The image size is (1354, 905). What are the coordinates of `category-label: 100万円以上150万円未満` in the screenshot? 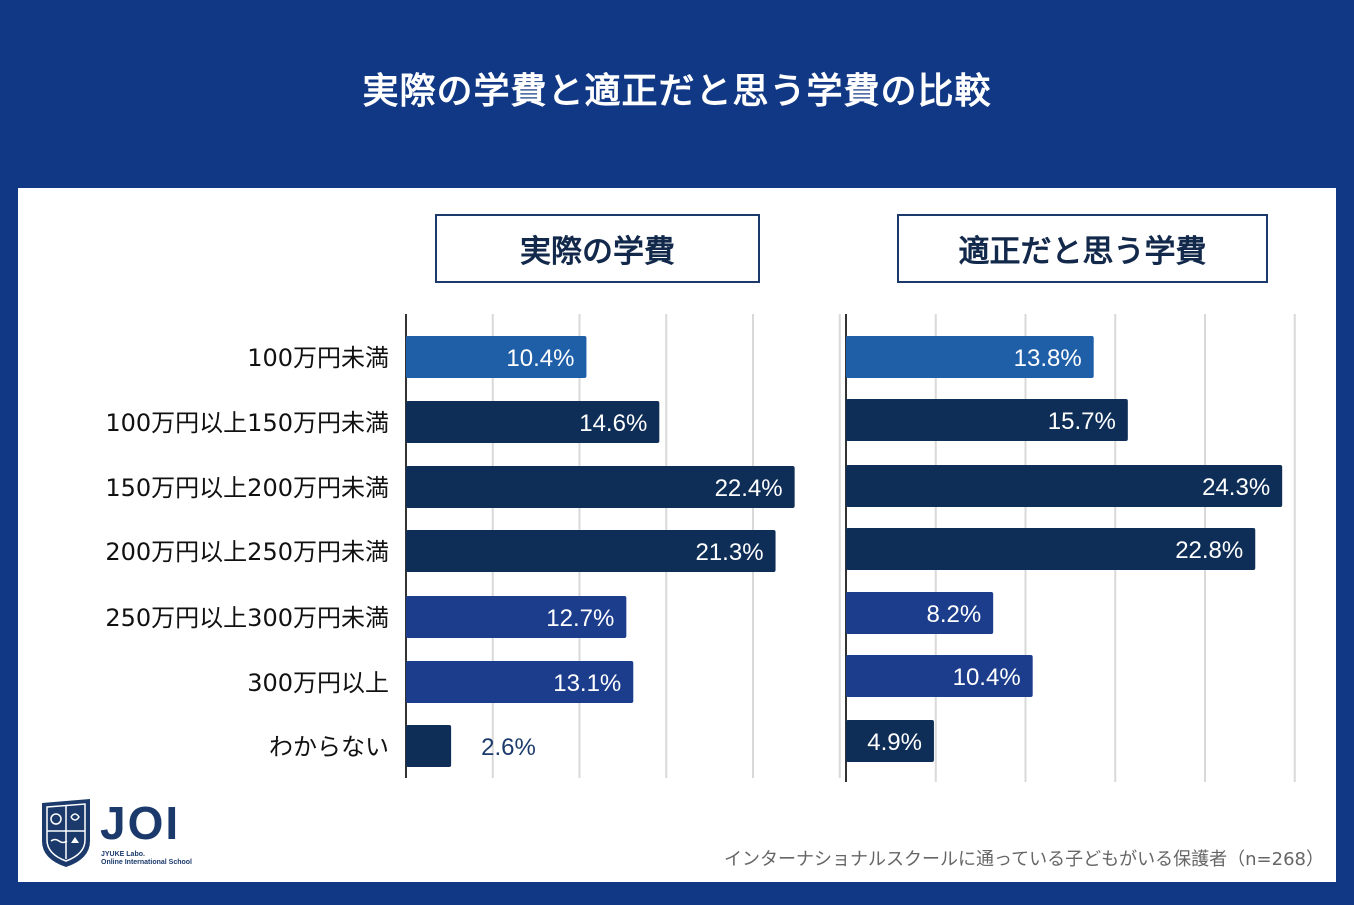 It's located at (247, 423).